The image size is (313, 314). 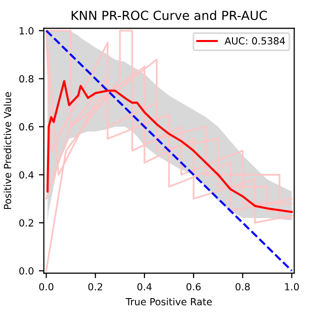 I want to click on x-tick-label: 0.4, so click(x=144, y=286).